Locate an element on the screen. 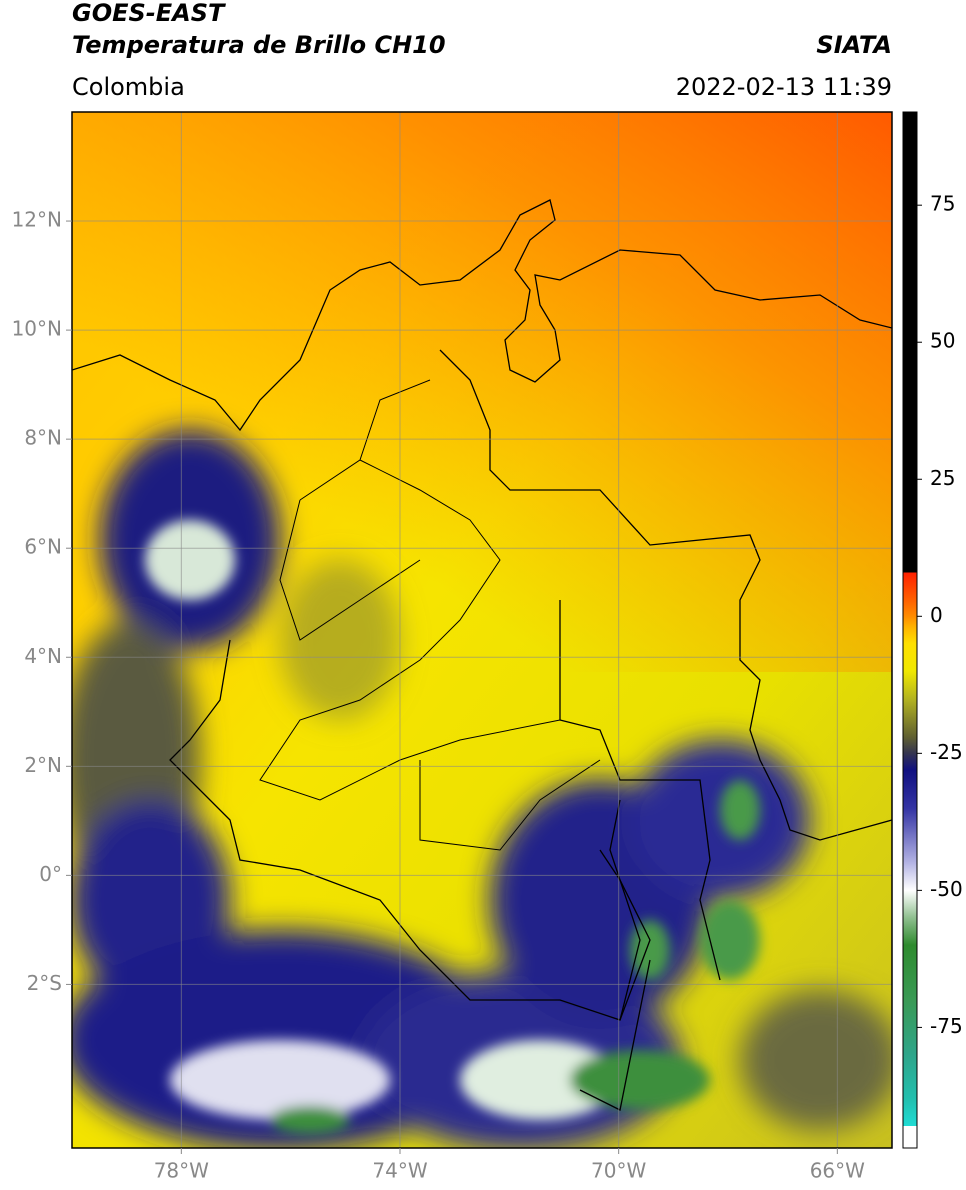 The image size is (966, 1190). border-peru is located at coordinates (615, 955).